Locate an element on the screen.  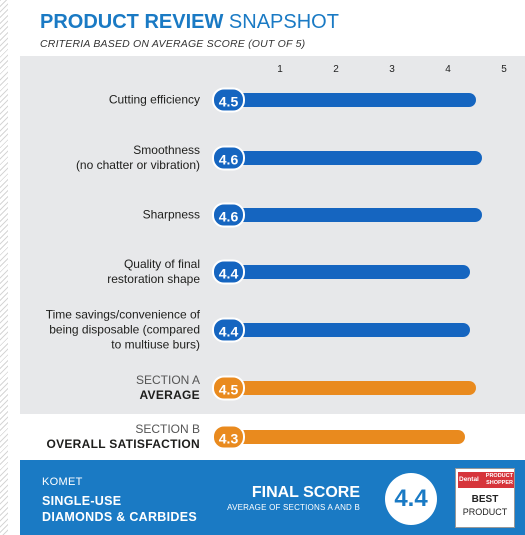
brand-name: KOMET is located at coordinates (62, 482).